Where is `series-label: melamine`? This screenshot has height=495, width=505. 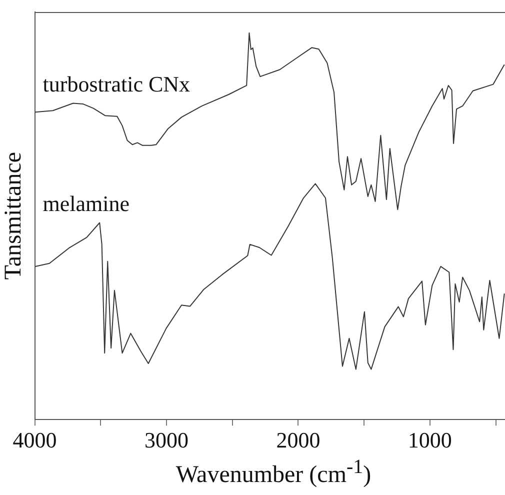 series-label: melamine is located at coordinates (86, 203).